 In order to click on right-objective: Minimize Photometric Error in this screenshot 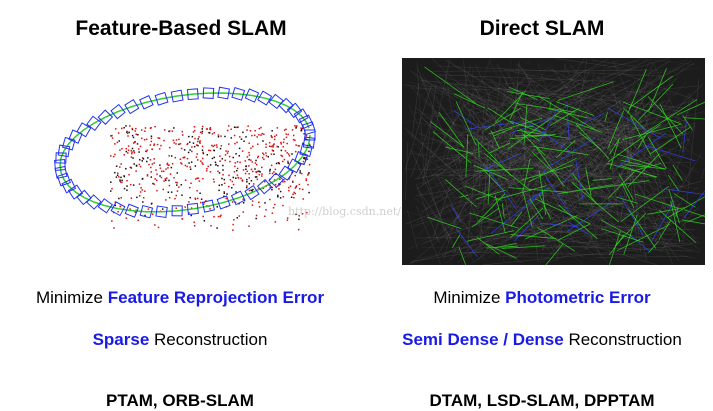, I will do `click(537, 298)`.